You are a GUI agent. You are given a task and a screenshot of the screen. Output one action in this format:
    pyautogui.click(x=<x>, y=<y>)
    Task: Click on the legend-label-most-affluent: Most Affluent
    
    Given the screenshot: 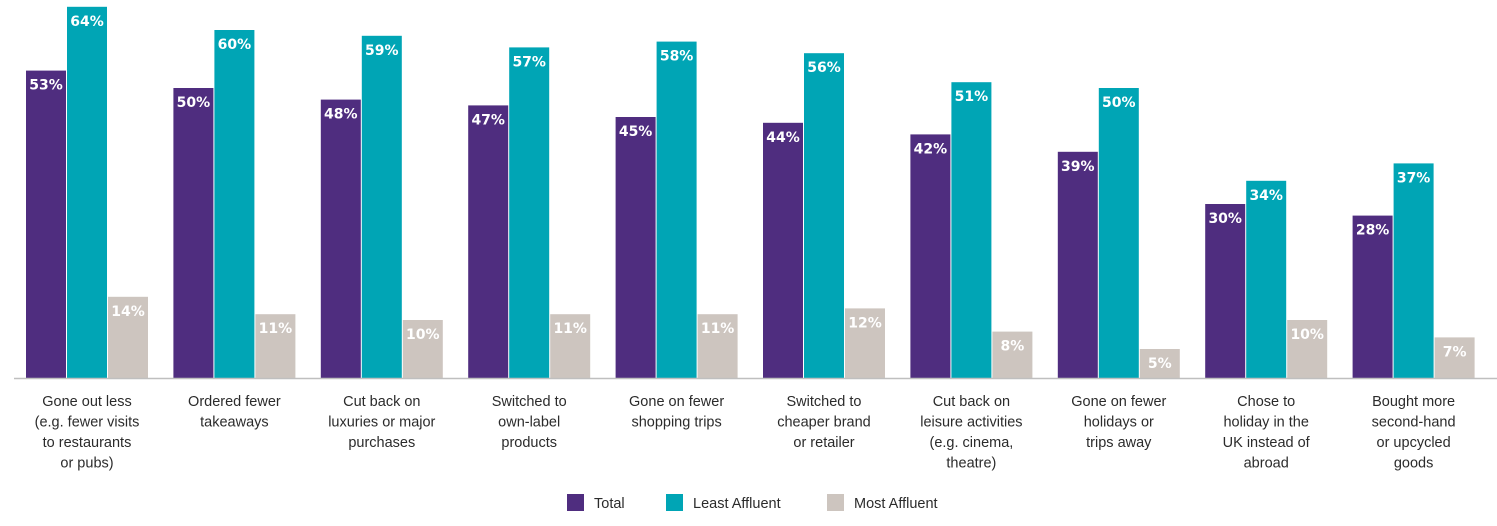 What is the action you would take?
    pyautogui.click(x=896, y=504)
    